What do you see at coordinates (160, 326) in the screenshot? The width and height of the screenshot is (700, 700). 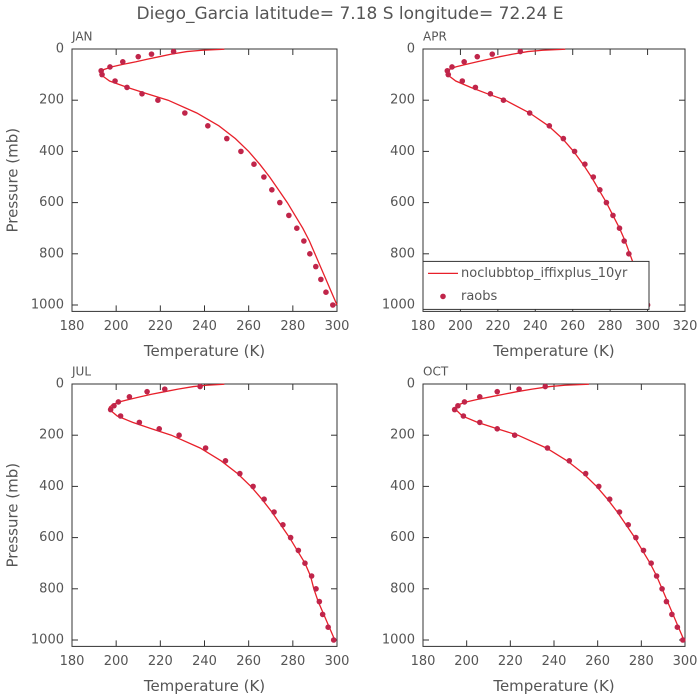 I see `x-tick-label: 220` at bounding box center [160, 326].